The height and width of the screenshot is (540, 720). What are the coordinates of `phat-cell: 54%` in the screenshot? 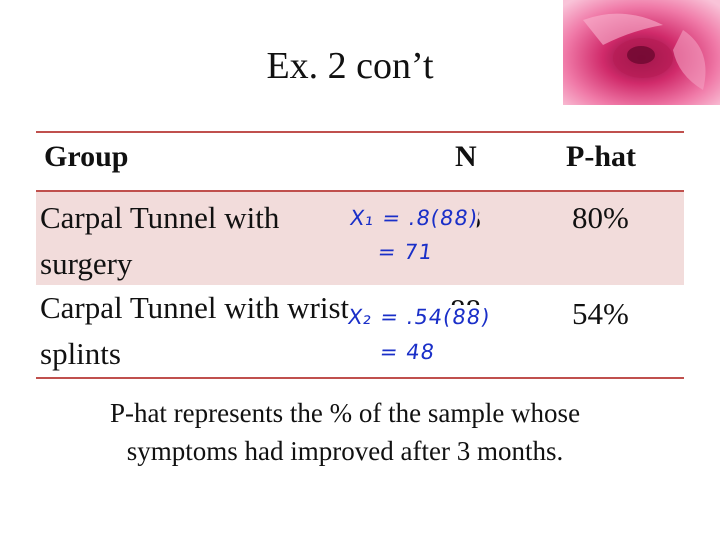 It's located at (600, 313).